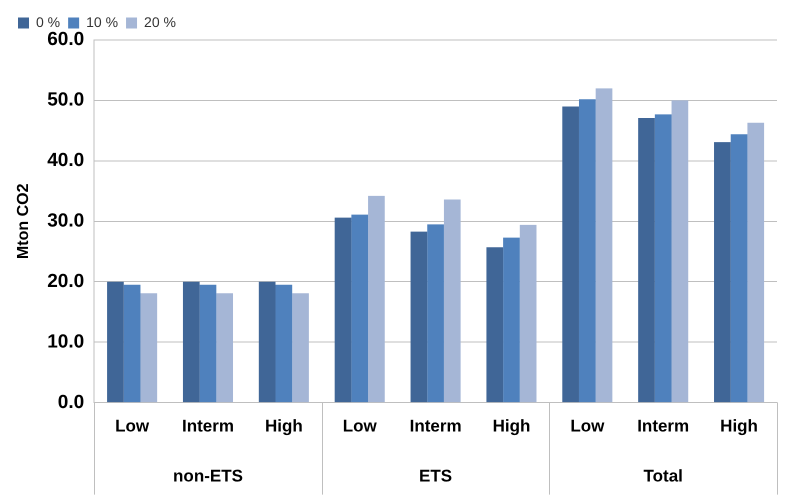 This screenshot has height=501, width=787. I want to click on text: ETS, so click(435, 476).